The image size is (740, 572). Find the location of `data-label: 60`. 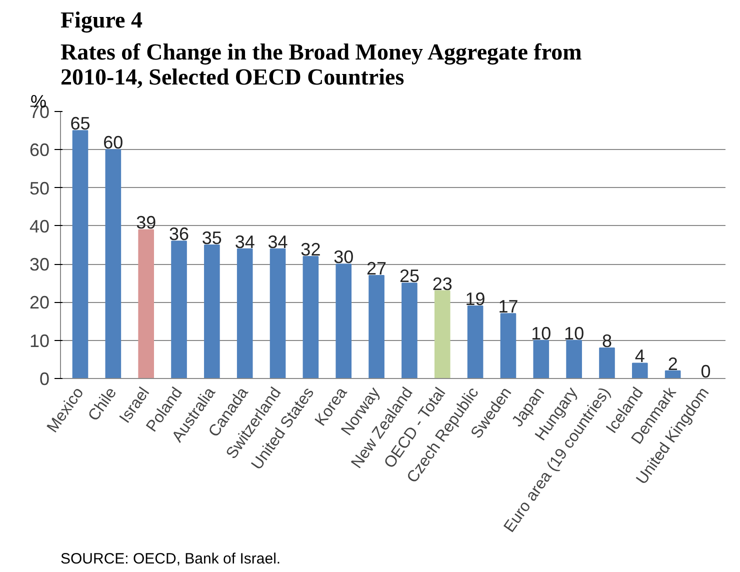

data-label: 60 is located at coordinates (113, 142).